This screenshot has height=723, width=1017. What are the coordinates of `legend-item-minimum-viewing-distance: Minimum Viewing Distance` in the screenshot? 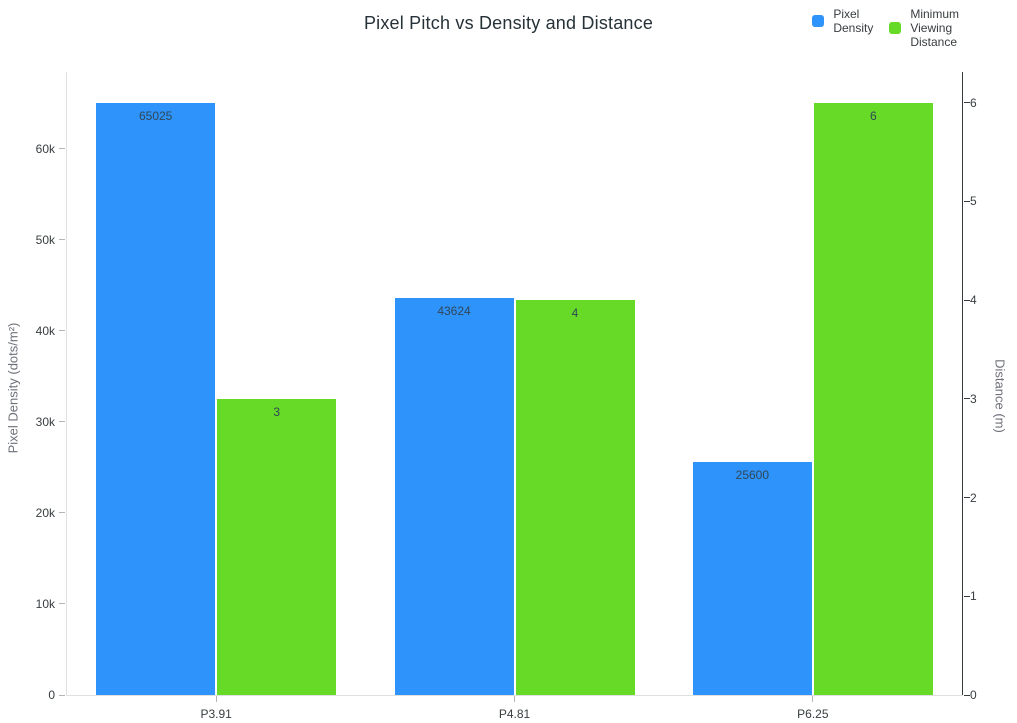 It's located at (924, 28).